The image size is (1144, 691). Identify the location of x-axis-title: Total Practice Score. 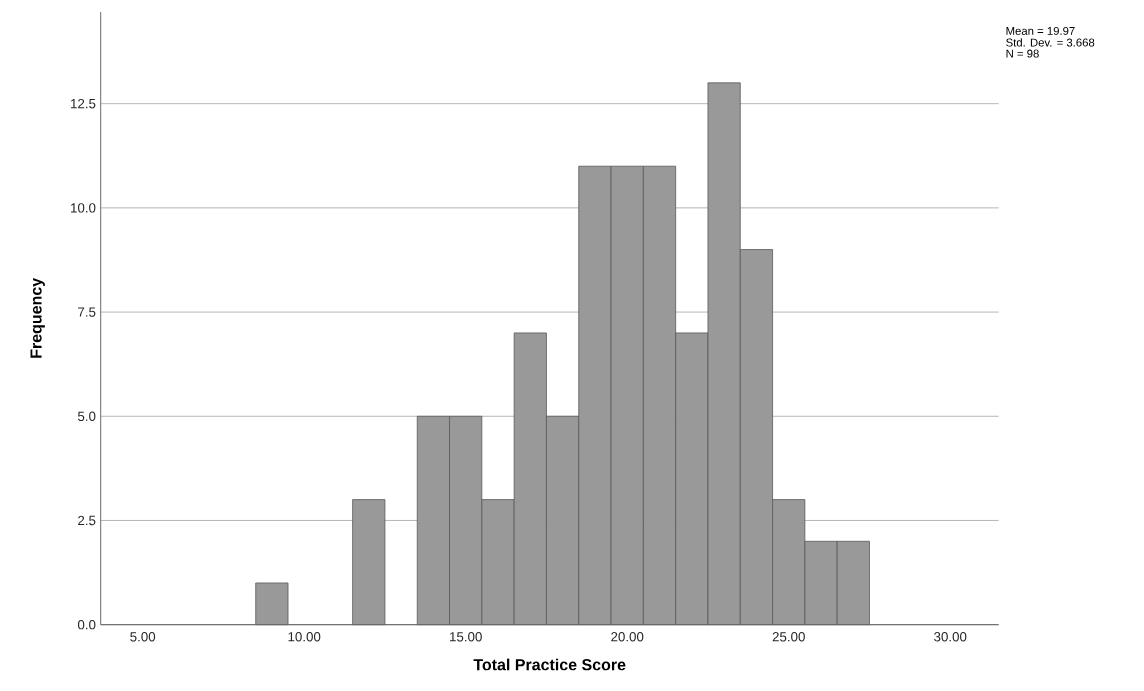
(549, 664).